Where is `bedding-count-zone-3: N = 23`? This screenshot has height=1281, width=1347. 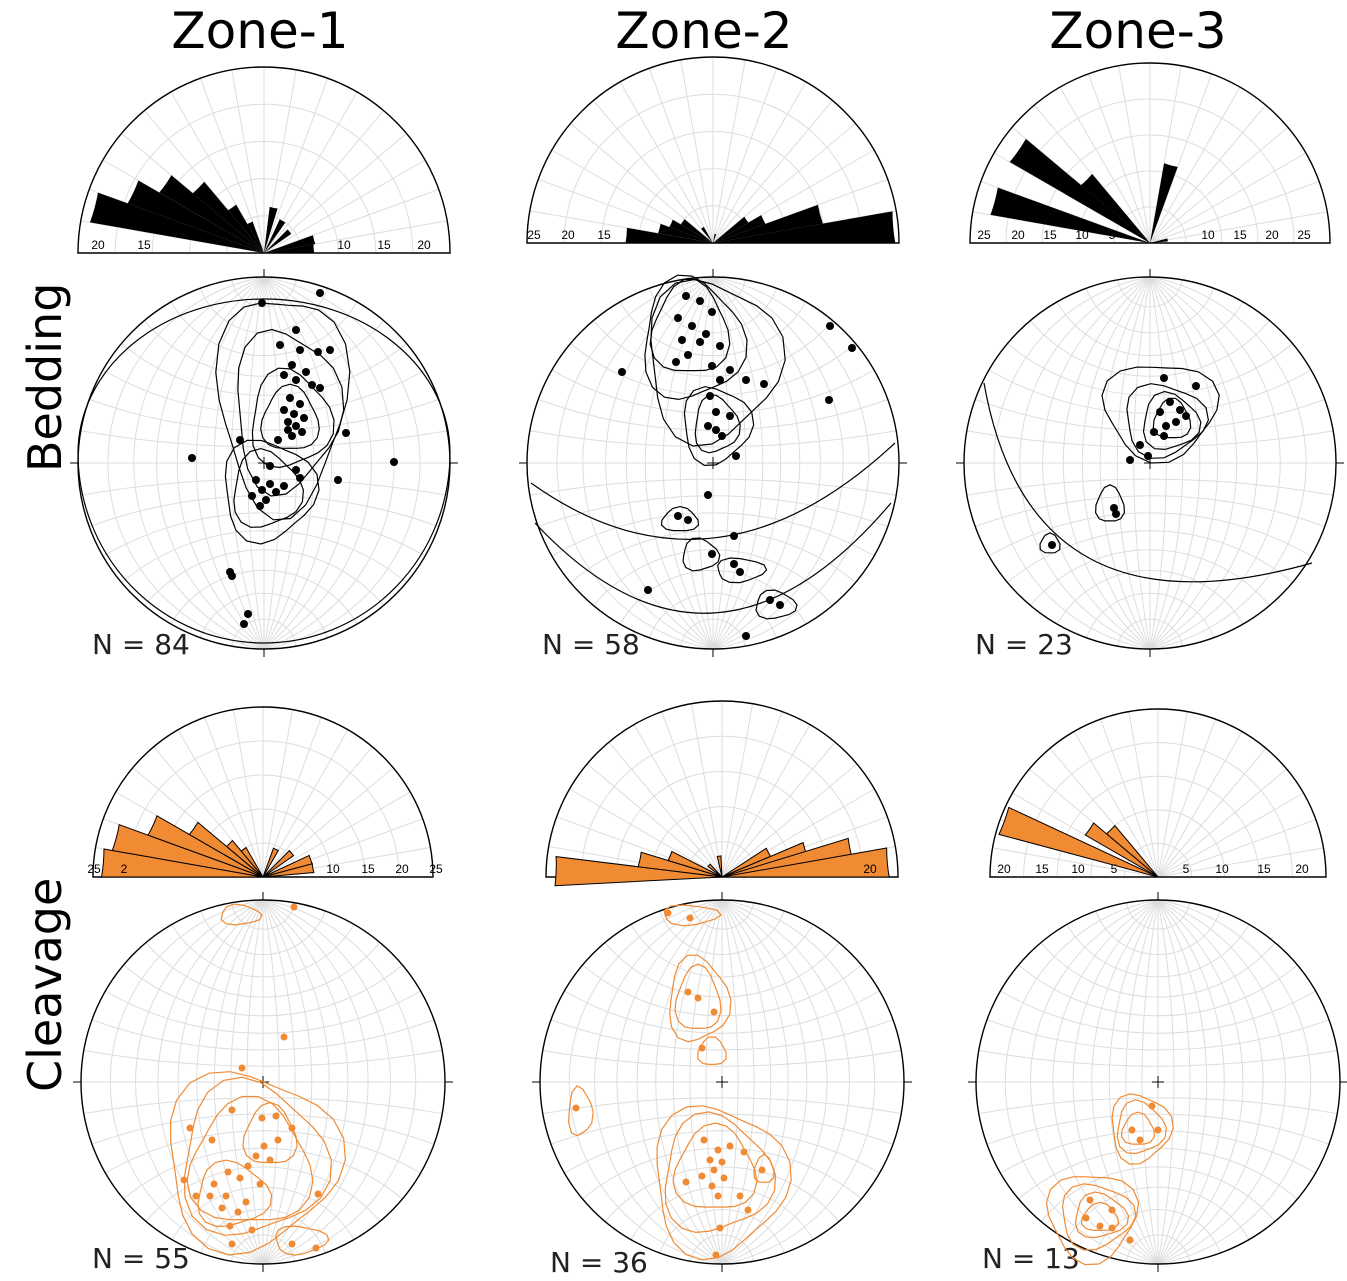
bedding-count-zone-3: N = 23 is located at coordinates (1024, 644).